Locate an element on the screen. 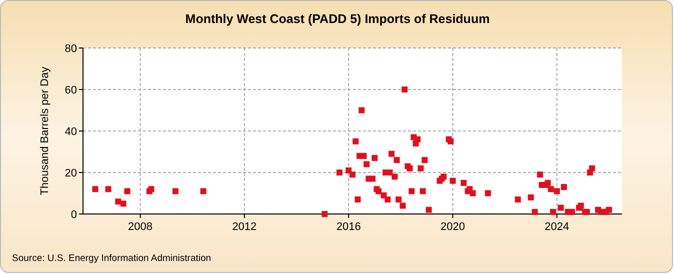 The image size is (675, 275). y-tick-label: 40 is located at coordinates (70, 132).